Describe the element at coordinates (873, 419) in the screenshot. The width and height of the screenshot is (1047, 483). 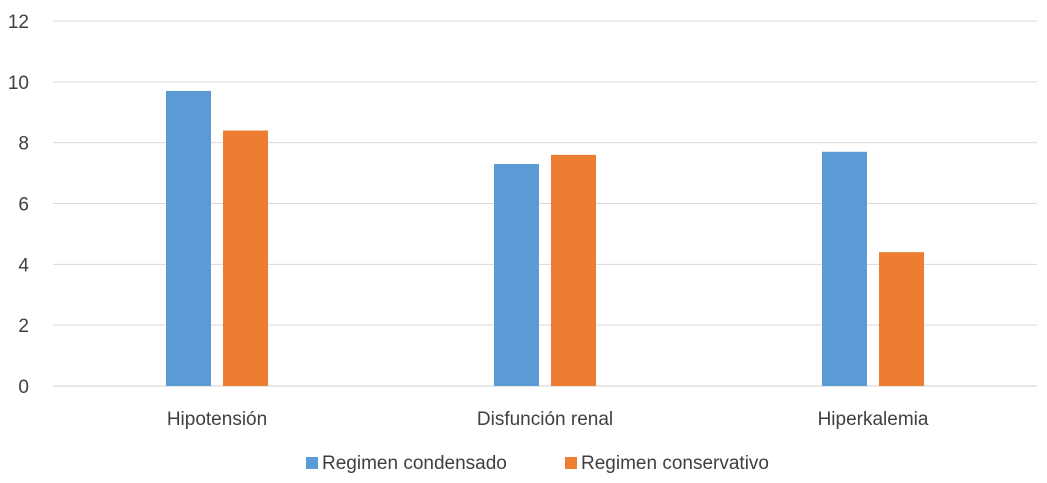
I see `x-tick-label: Hiperkalemia` at that location.